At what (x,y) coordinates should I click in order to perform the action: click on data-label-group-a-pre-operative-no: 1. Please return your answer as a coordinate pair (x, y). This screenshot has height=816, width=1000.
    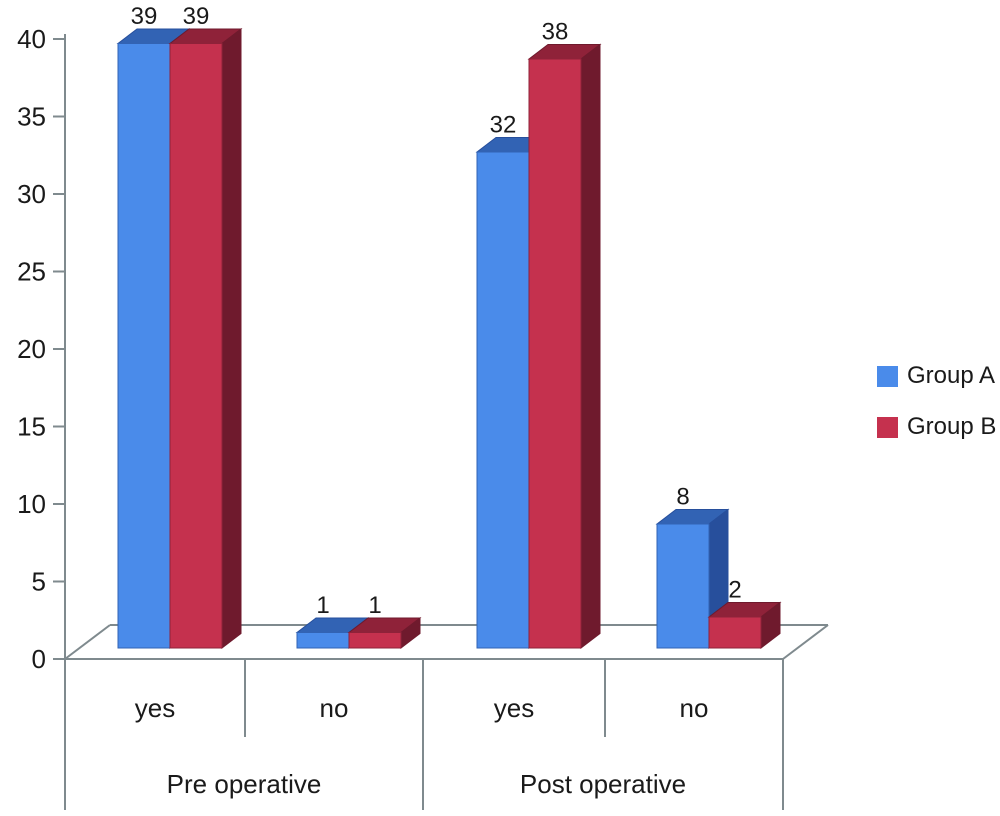
    Looking at the image, I should click on (322, 605).